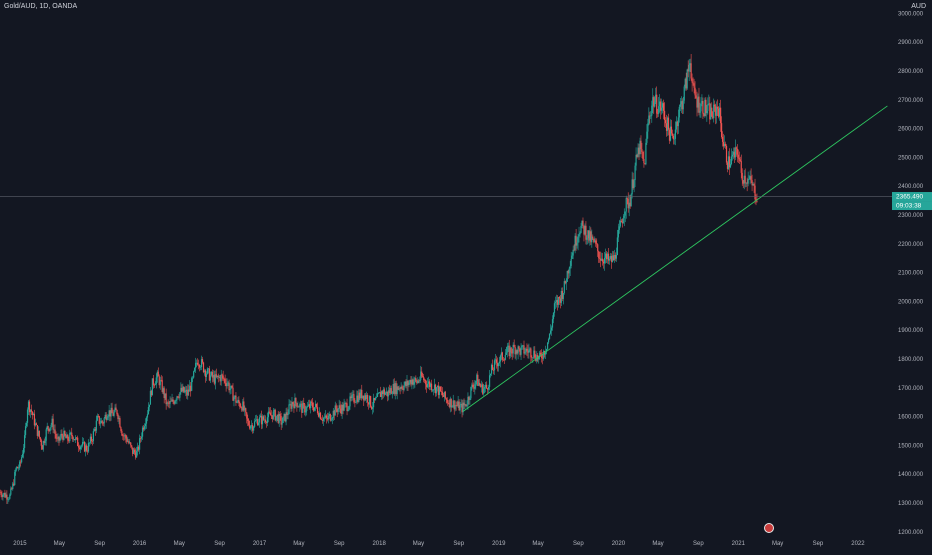  What do you see at coordinates (911, 274) in the screenshot?
I see `y-tick-label: 2100.000` at bounding box center [911, 274].